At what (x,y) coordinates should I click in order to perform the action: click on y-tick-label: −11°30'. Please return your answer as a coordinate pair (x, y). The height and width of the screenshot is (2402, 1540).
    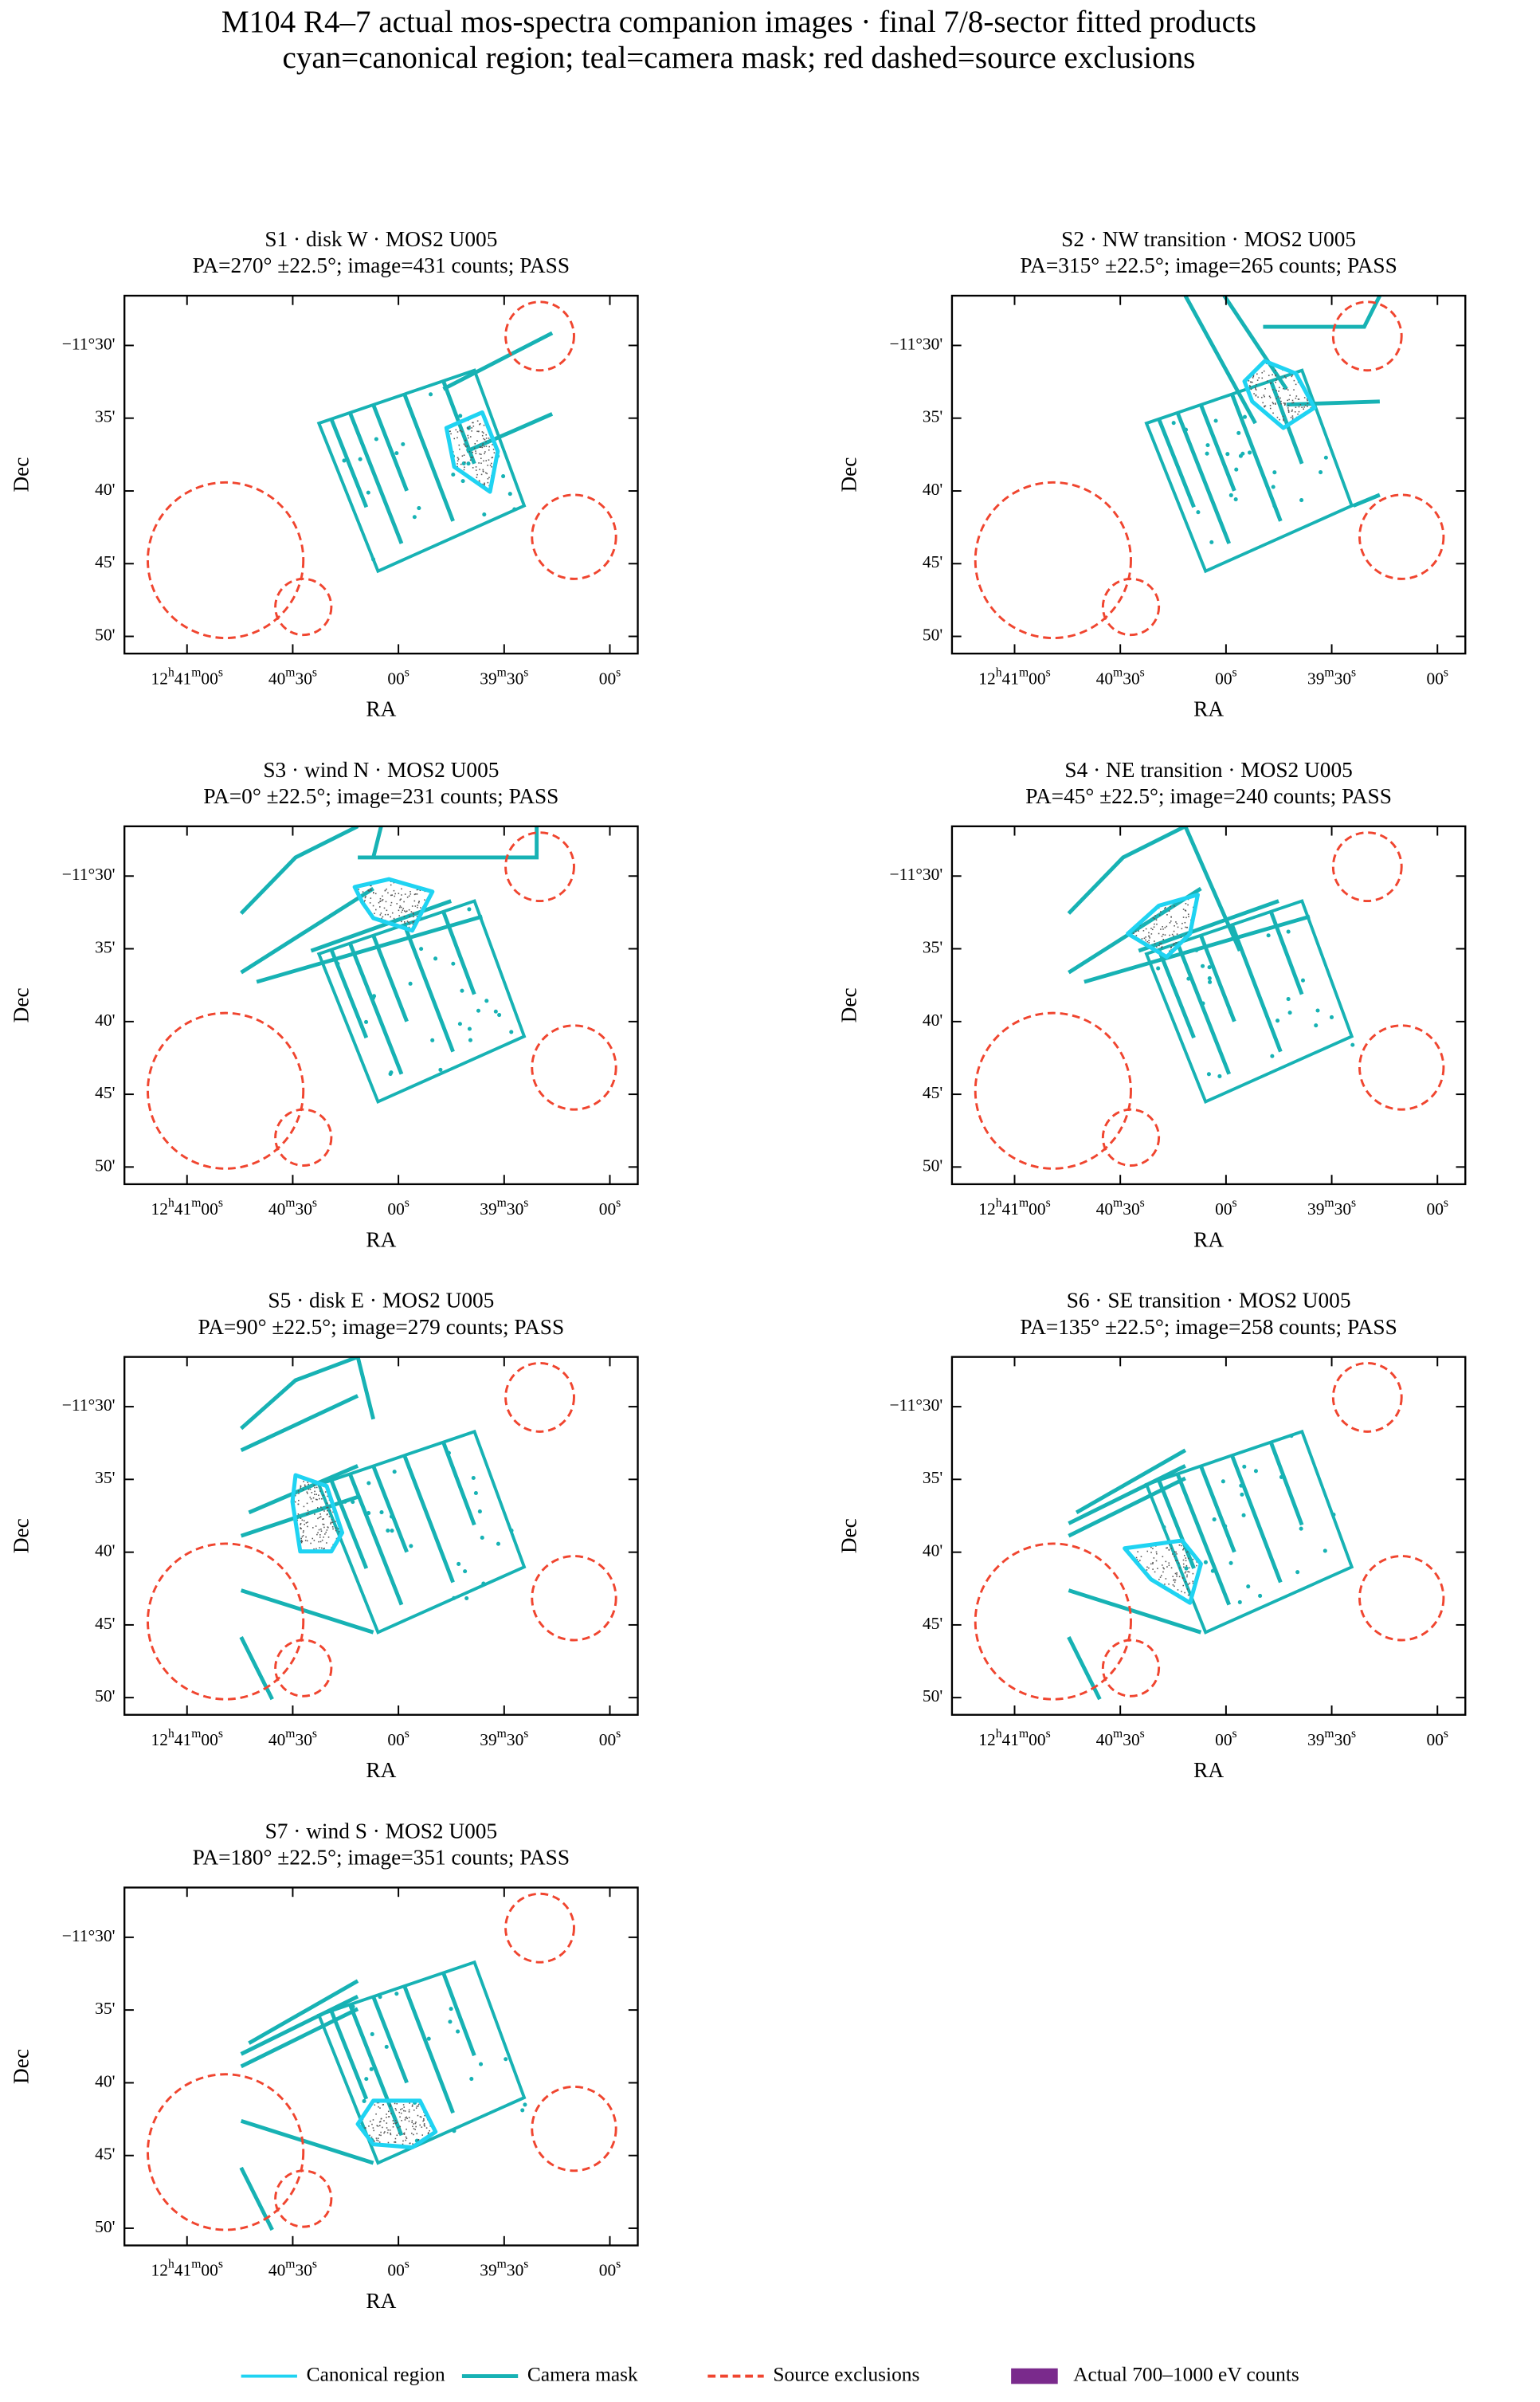
    Looking at the image, I should click on (917, 1405).